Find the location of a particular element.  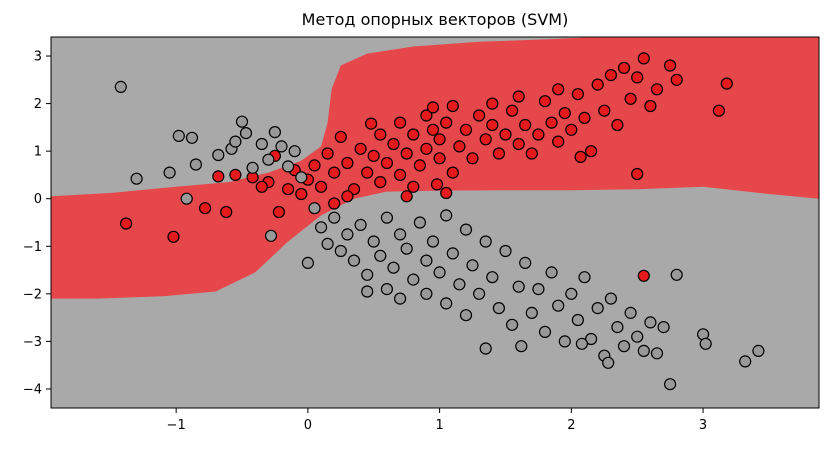

y-axis: 3 2 1 0 −1 −2 −3 −4 is located at coordinates (37, 223).